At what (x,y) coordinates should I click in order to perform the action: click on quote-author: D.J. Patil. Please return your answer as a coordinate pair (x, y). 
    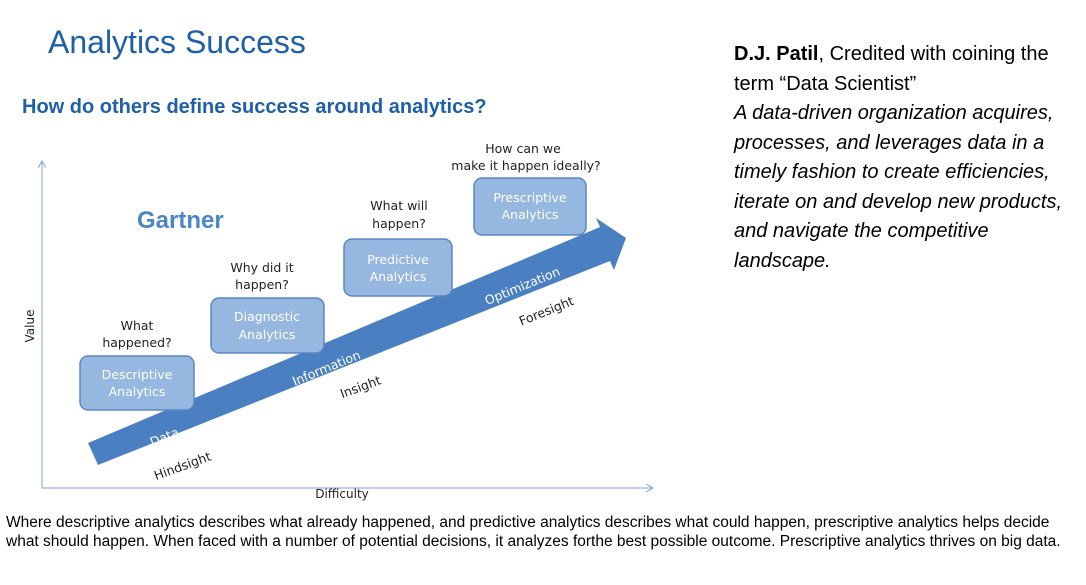
    Looking at the image, I should click on (776, 54).